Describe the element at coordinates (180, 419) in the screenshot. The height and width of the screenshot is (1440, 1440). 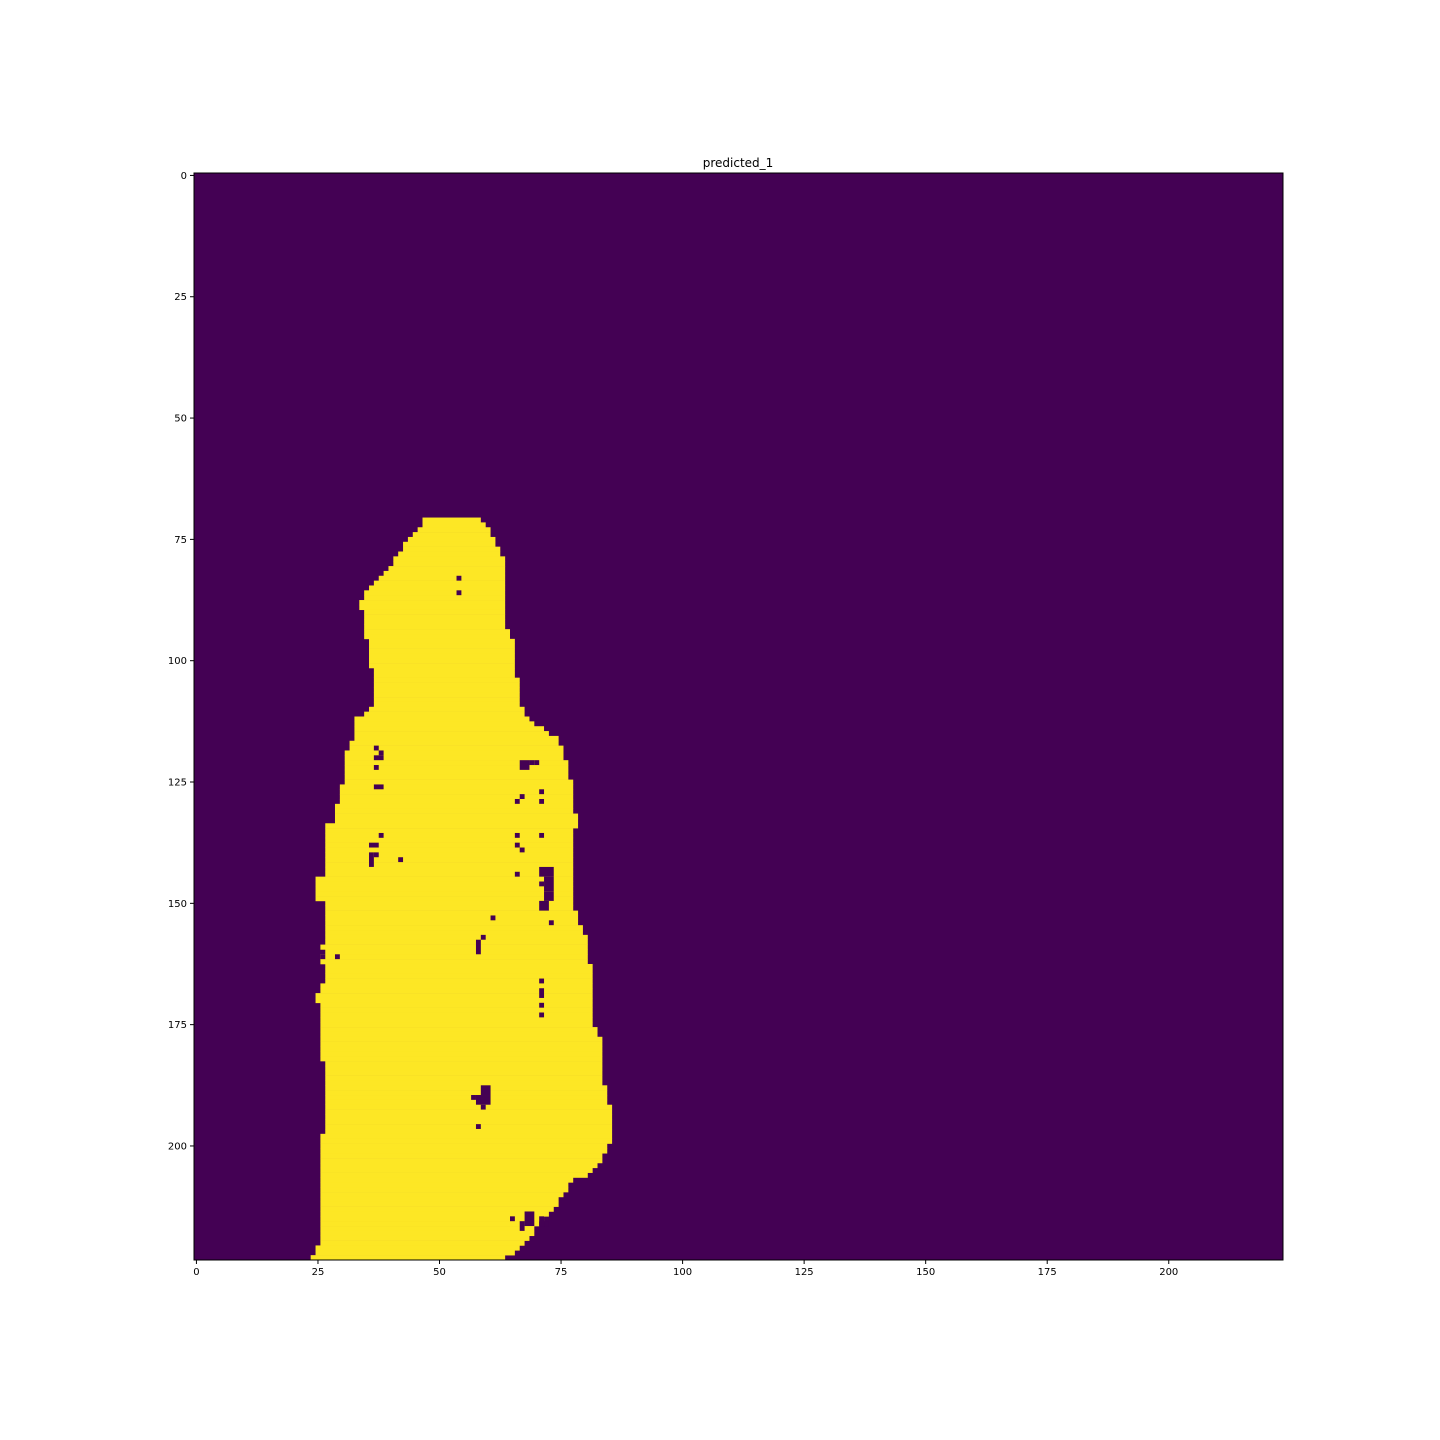
I see `y-tick-label-50: 50` at that location.